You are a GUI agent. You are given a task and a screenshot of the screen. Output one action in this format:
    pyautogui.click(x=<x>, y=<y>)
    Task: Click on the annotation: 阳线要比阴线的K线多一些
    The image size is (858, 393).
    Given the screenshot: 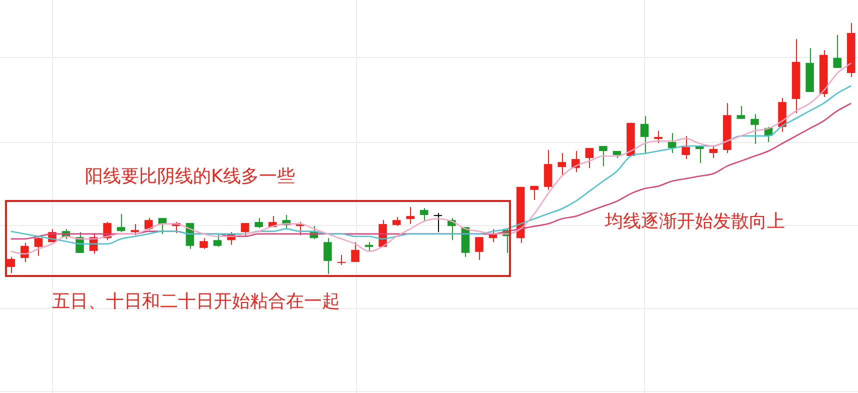 What is the action you would take?
    pyautogui.click(x=190, y=177)
    